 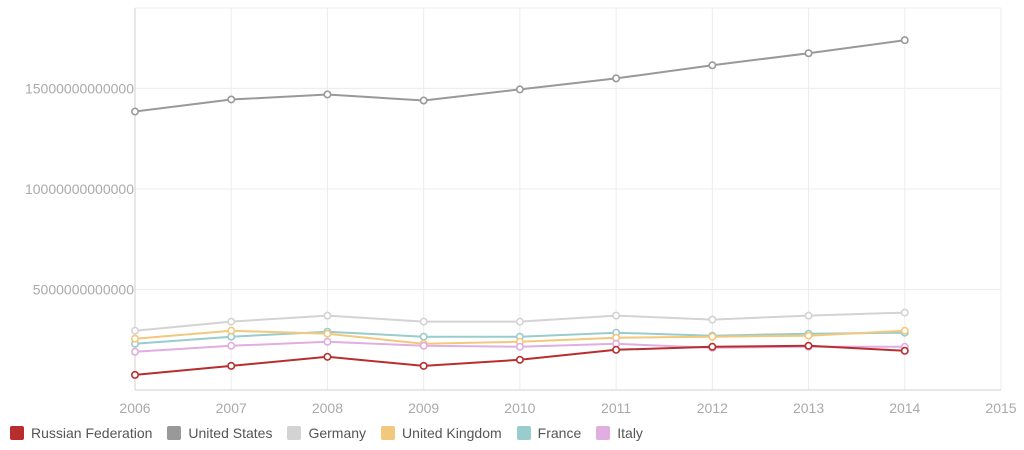 What do you see at coordinates (452, 433) in the screenshot?
I see `legend-label: United Kingdom` at bounding box center [452, 433].